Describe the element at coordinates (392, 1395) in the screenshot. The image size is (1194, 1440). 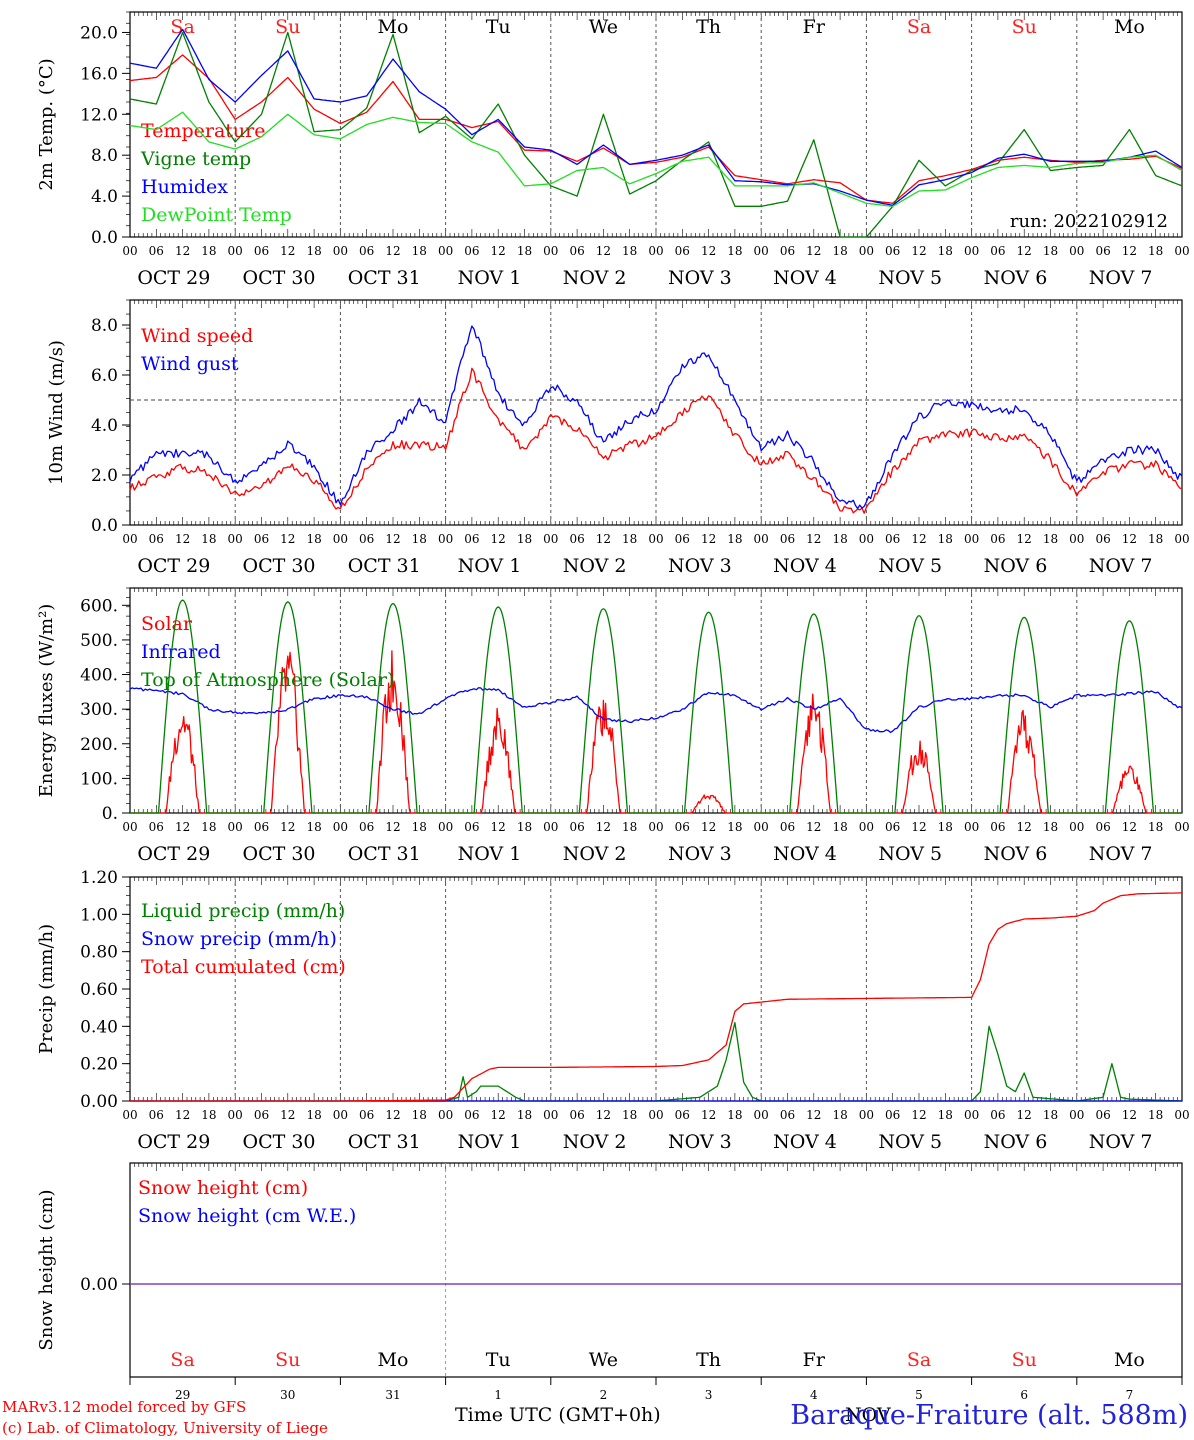
I see `day-number: 31` at that location.